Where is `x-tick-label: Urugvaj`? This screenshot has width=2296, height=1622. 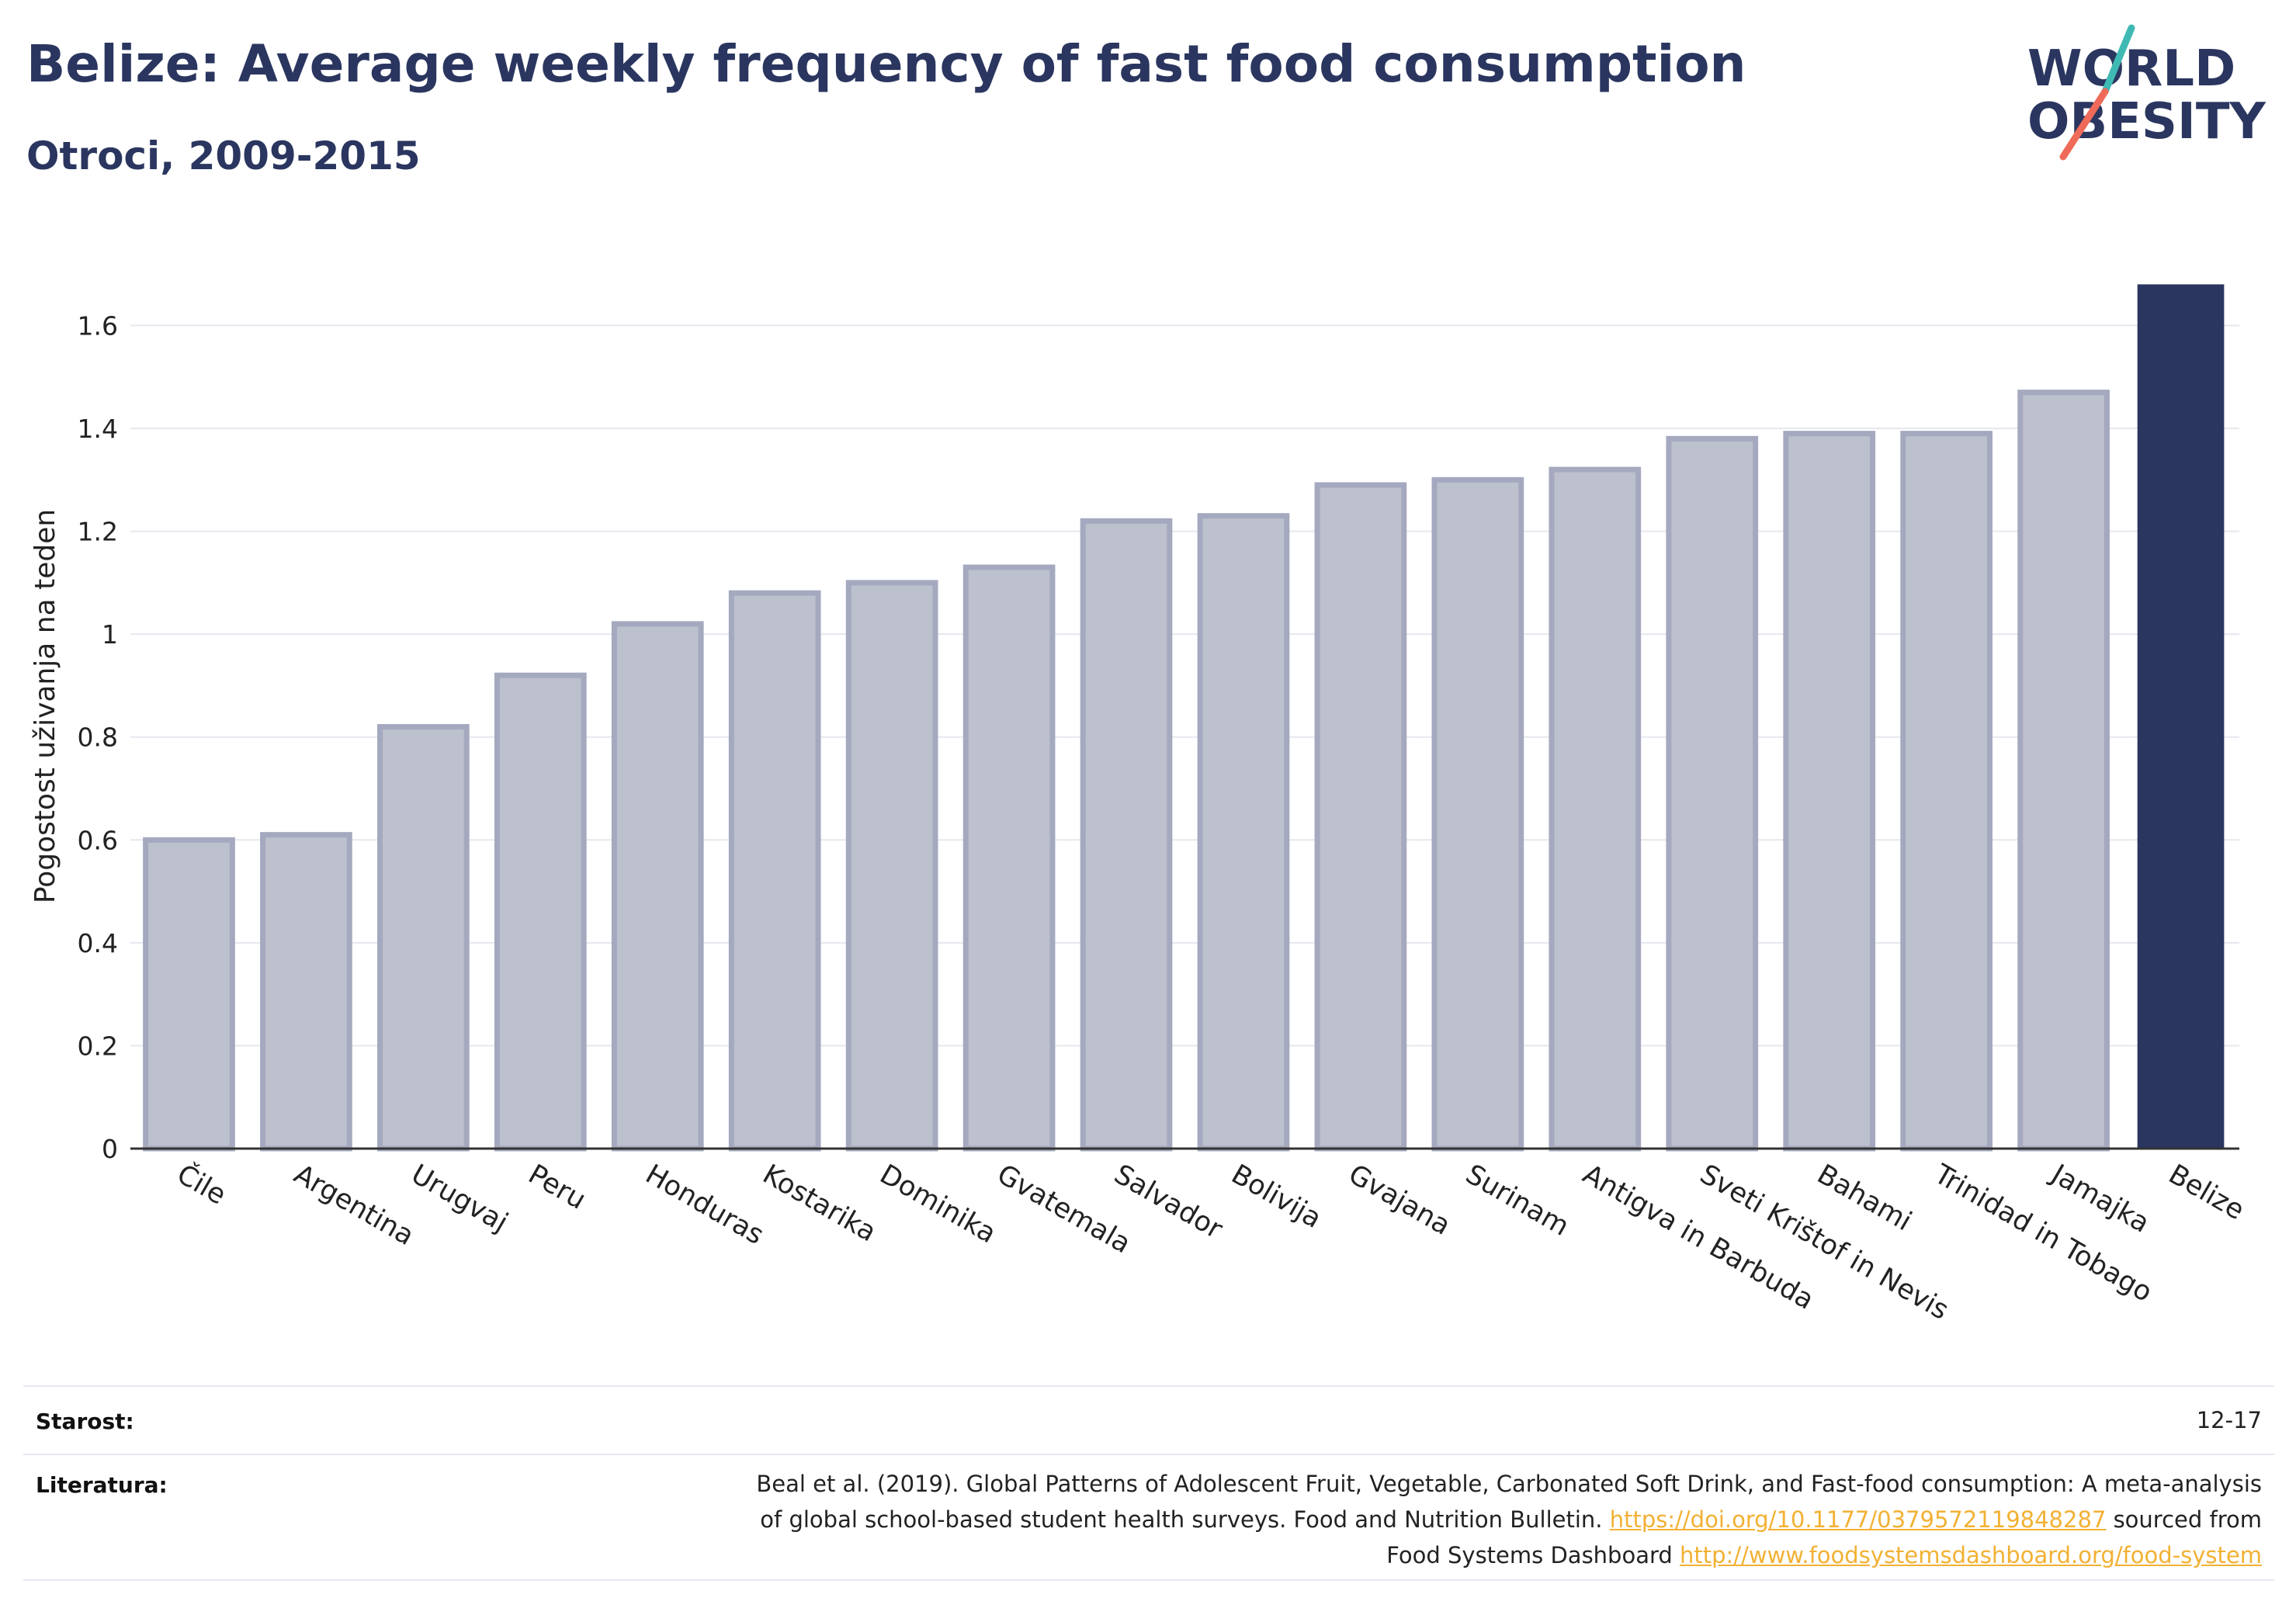 x-tick-label: Urugvaj is located at coordinates (459, 1199).